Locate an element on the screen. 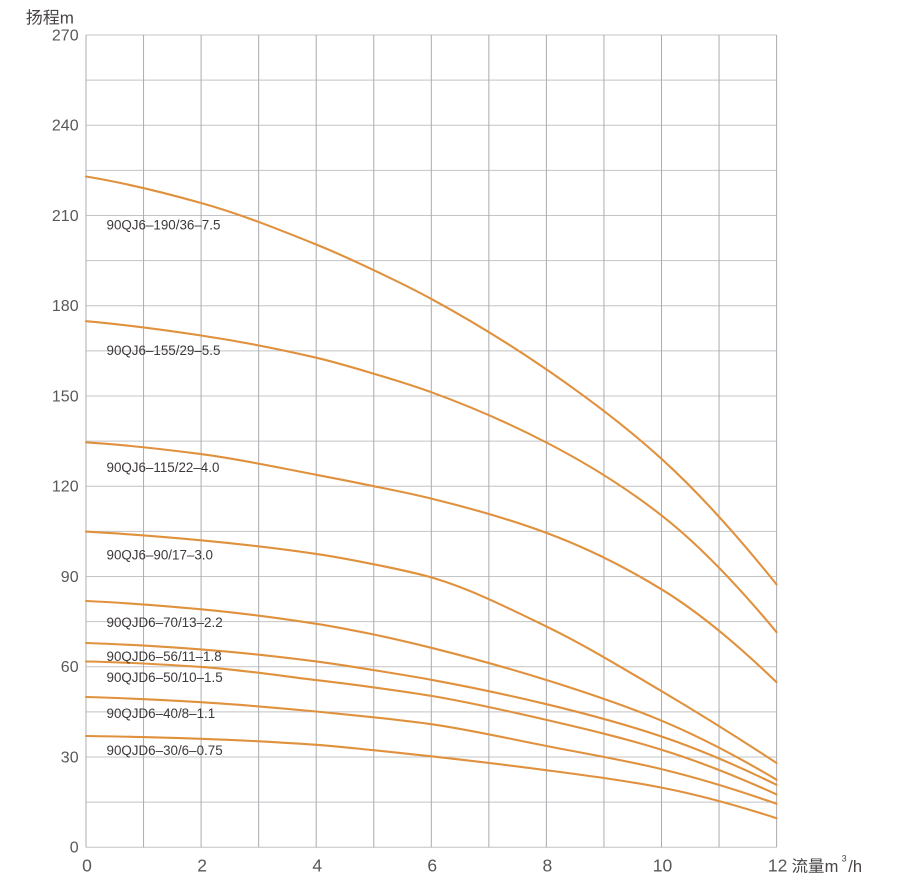  svg-text: 90 is located at coordinates (70, 577).